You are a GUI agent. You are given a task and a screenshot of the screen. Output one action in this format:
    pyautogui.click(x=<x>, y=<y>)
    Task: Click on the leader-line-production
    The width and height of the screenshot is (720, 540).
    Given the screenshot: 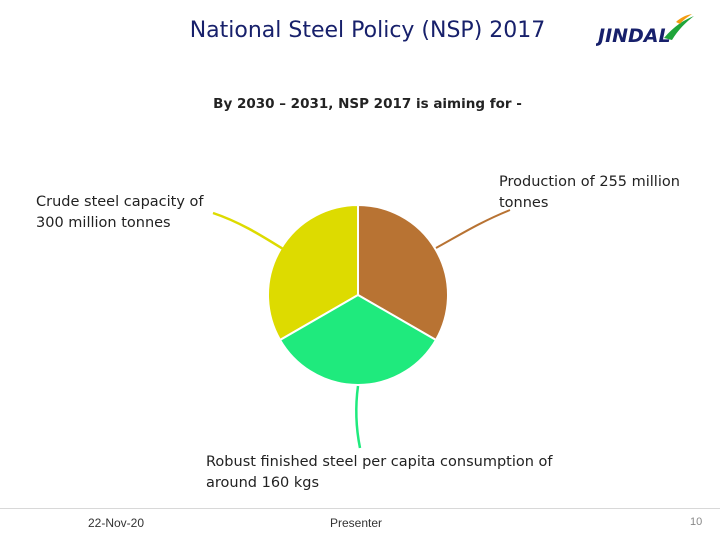 What is the action you would take?
    pyautogui.click(x=473, y=229)
    